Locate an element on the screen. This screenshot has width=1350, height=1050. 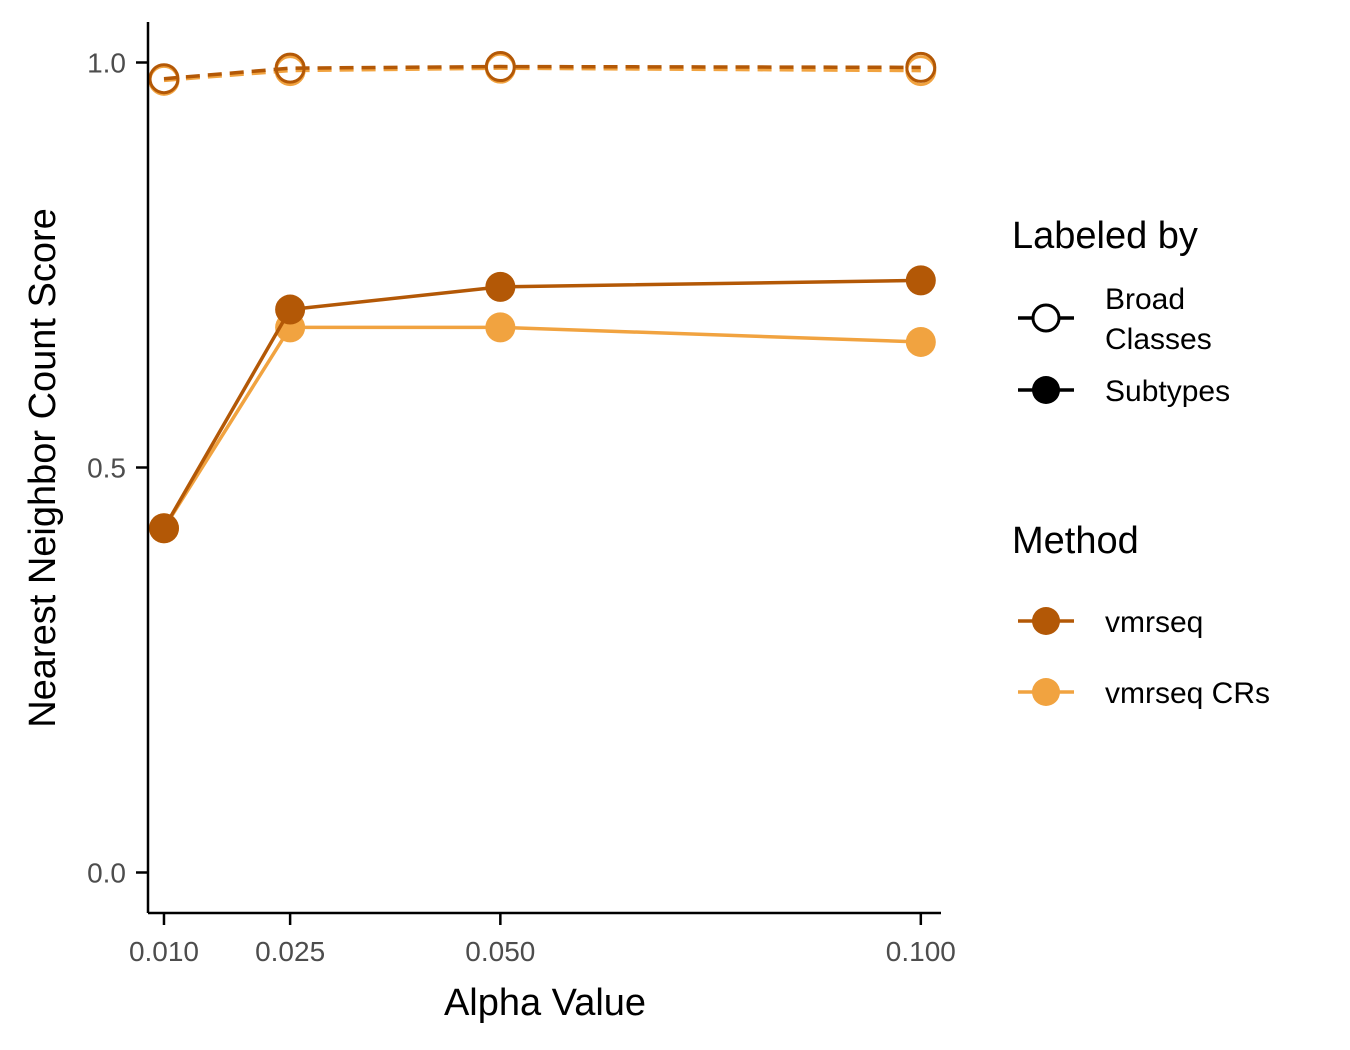
legend-label: vmrseq is located at coordinates (1154, 622).